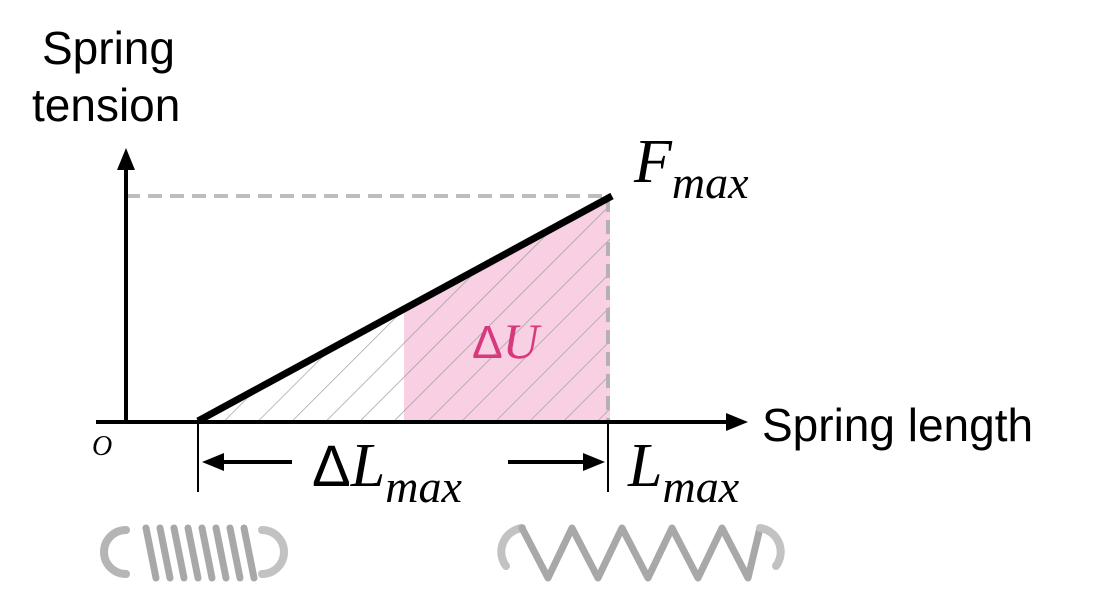 The height and width of the screenshot is (599, 1115). What do you see at coordinates (331, 466) in the screenshot?
I see `delta-l-max-delta: Δ` at bounding box center [331, 466].